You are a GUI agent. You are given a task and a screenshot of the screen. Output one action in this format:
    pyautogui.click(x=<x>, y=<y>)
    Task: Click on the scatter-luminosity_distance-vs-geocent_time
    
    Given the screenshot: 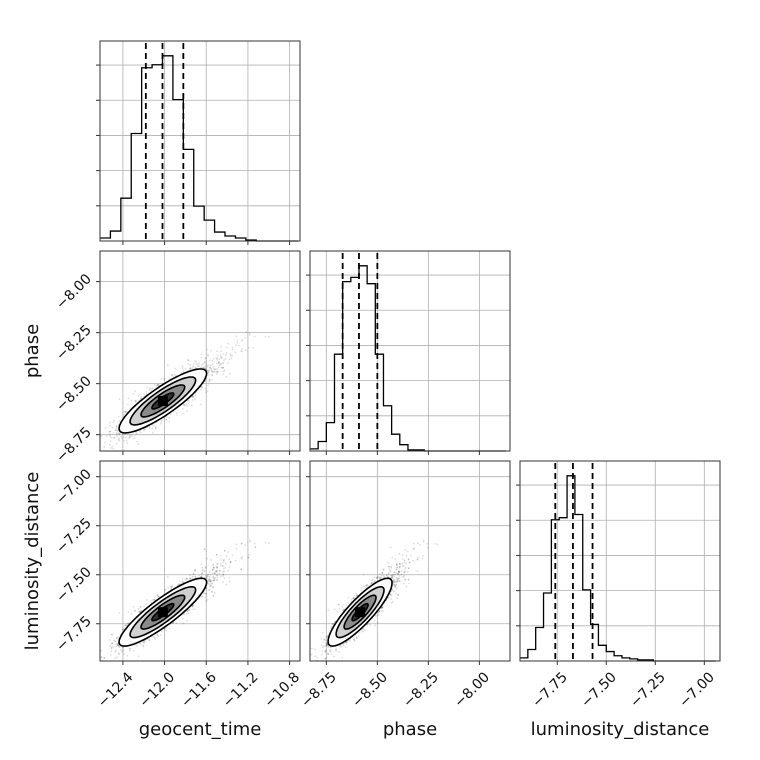 What is the action you would take?
    pyautogui.click(x=185, y=600)
    